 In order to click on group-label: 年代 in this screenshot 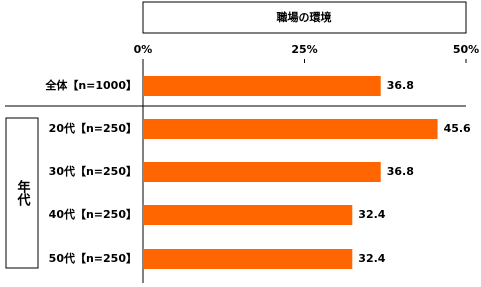, I will do `click(23, 193)`.